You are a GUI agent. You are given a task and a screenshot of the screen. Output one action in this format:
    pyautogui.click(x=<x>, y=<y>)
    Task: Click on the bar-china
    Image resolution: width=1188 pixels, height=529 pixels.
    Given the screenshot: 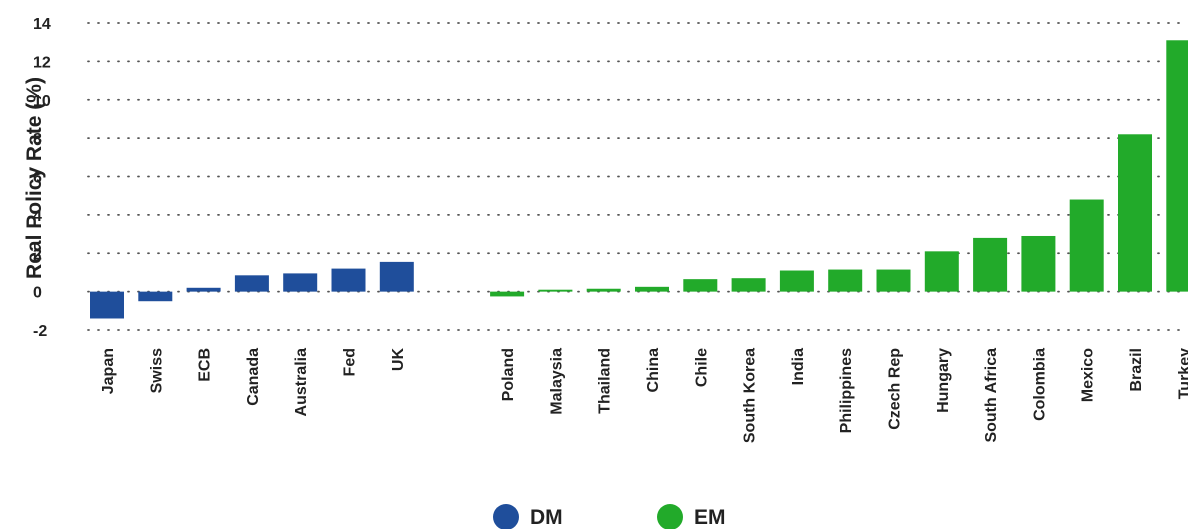 What is the action you would take?
    pyautogui.click(x=652, y=289)
    